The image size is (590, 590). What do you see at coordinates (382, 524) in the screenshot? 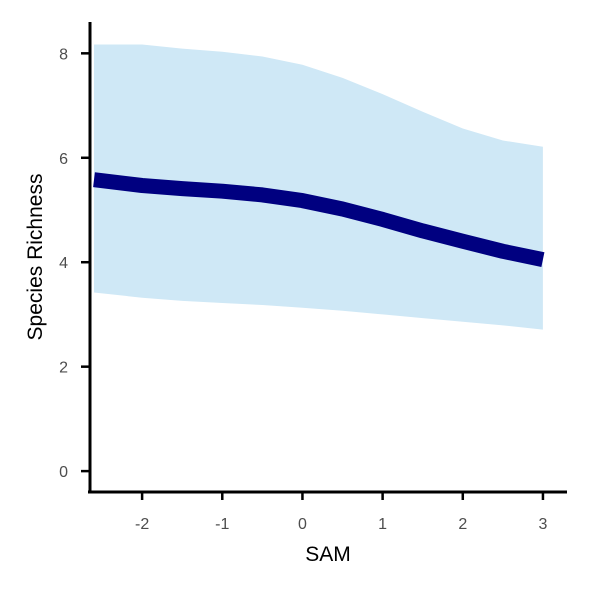
I see `x-tick-label: 1` at bounding box center [382, 524].